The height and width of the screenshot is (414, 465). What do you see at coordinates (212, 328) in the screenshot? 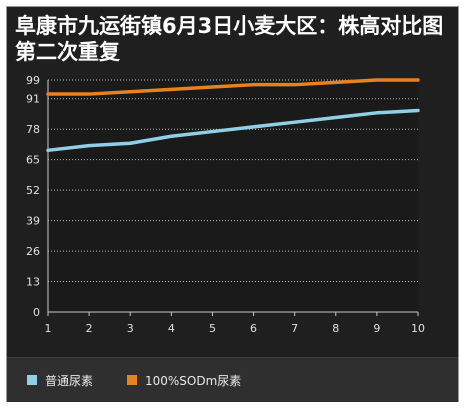
I see `x-tick-label: 5` at bounding box center [212, 328].